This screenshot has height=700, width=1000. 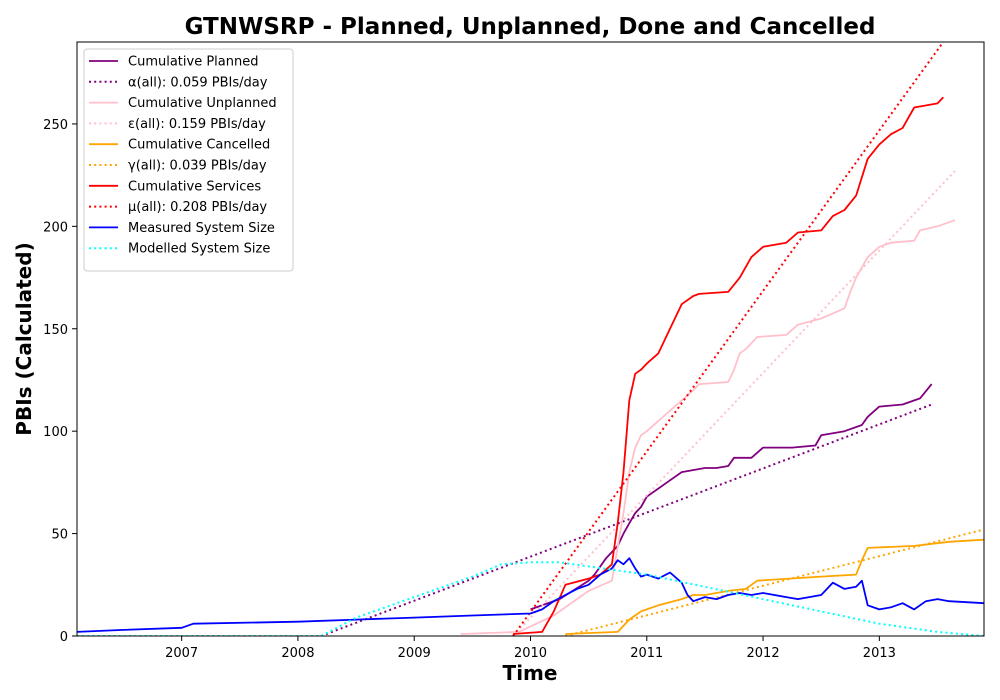 I want to click on y-tick-label: 250, so click(x=55, y=125).